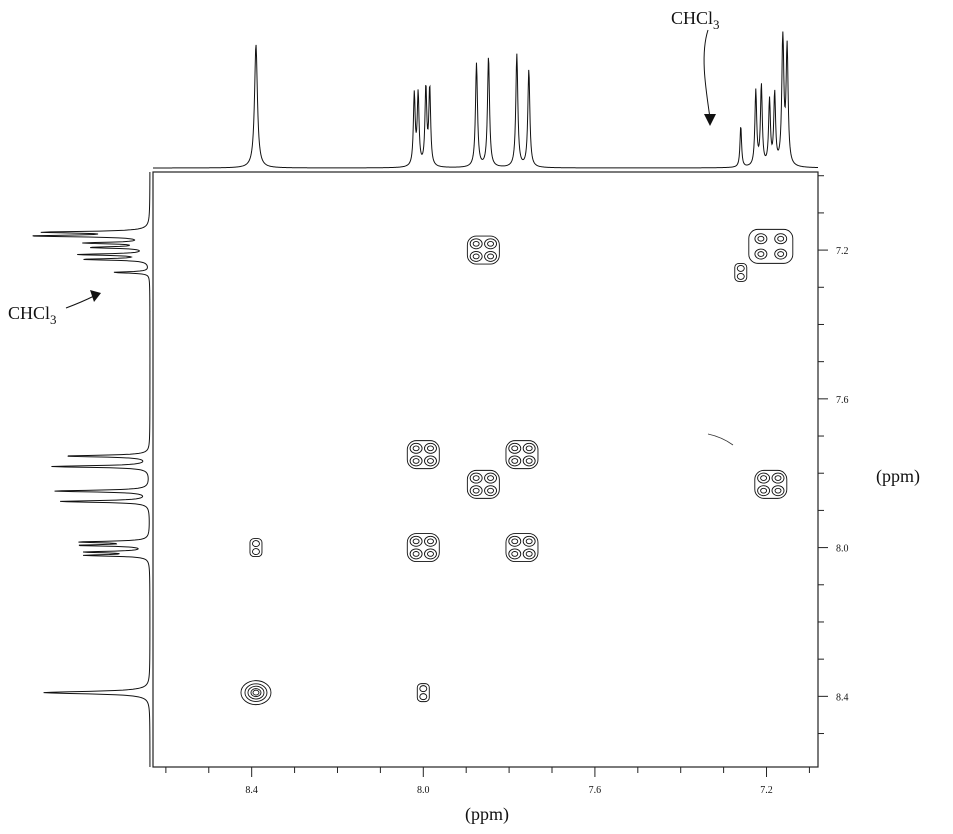 Image resolution: width=953 pixels, height=834 pixels. Describe the element at coordinates (486, 100) in the screenshot. I see `top-1d-spectrum` at that location.